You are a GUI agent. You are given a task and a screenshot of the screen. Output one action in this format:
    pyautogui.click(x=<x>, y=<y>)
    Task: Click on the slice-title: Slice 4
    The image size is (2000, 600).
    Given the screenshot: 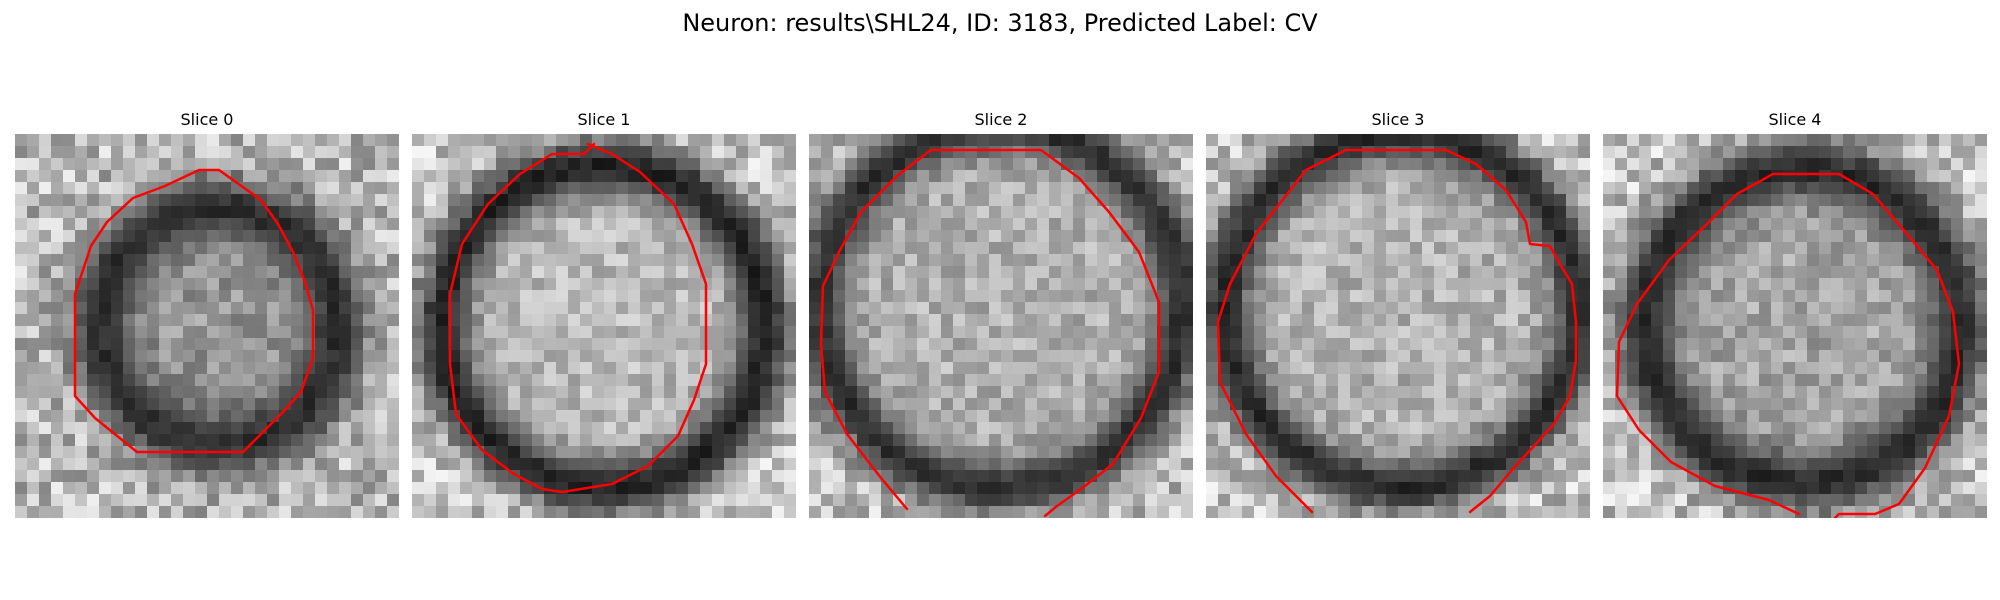 What is the action you would take?
    pyautogui.click(x=1795, y=119)
    